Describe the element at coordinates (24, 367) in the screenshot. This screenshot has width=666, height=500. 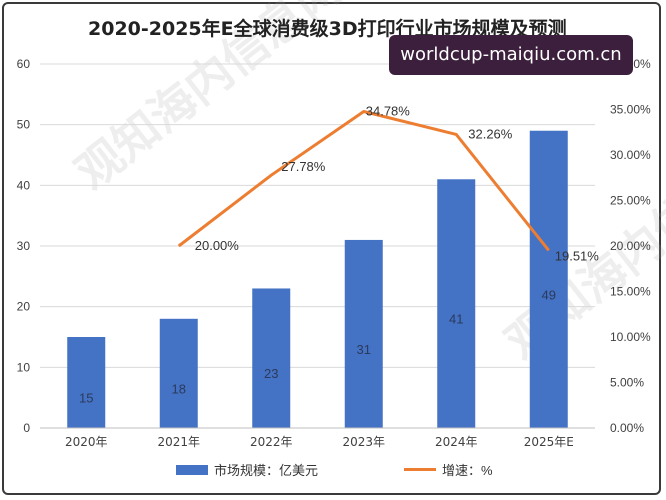
I see `y-left-tick-label: 10` at that location.